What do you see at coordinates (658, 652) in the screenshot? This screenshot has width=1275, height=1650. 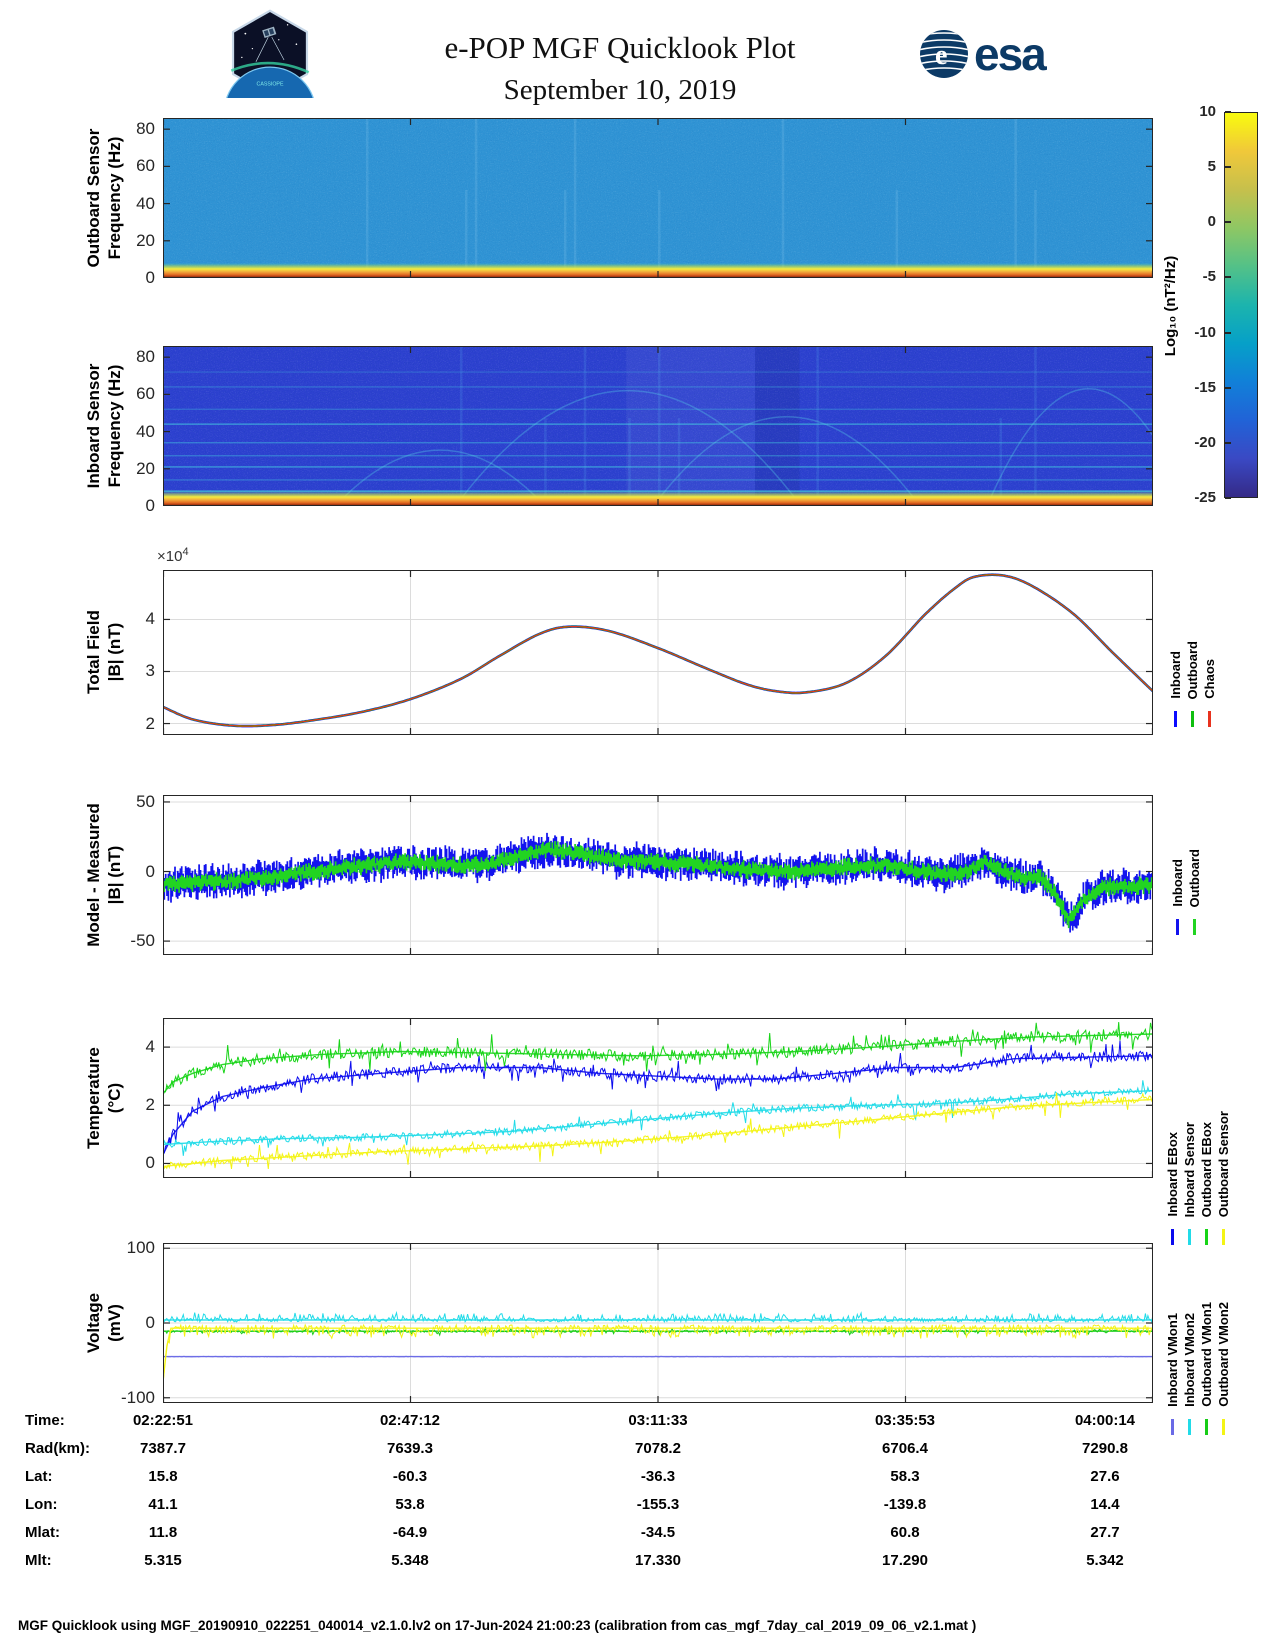 I see `total-field-canvas` at bounding box center [658, 652].